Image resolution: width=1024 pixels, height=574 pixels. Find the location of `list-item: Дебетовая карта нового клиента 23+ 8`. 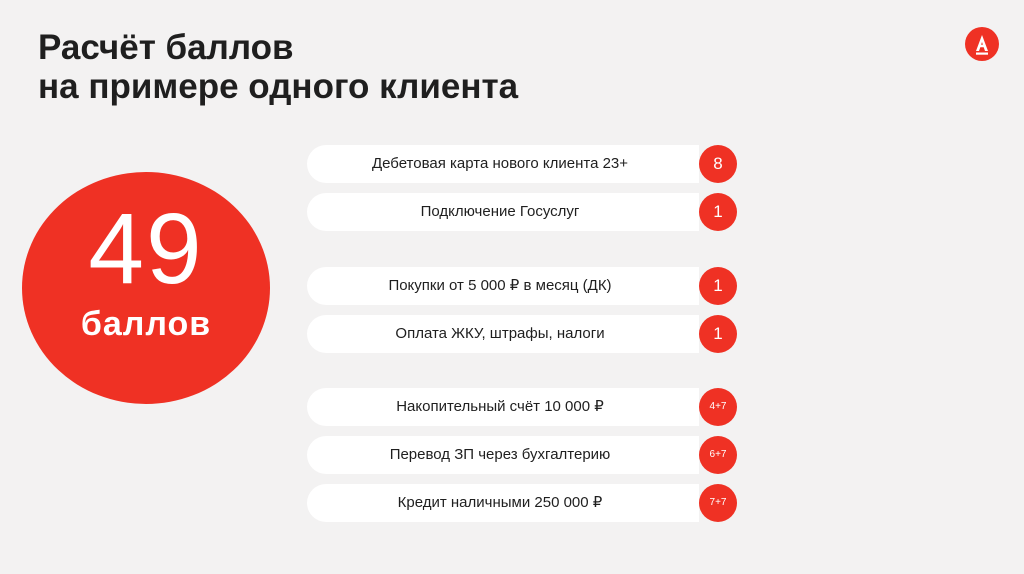

list-item: Дебетовая карта нового клиента 23+ 8 is located at coordinates (522, 164).